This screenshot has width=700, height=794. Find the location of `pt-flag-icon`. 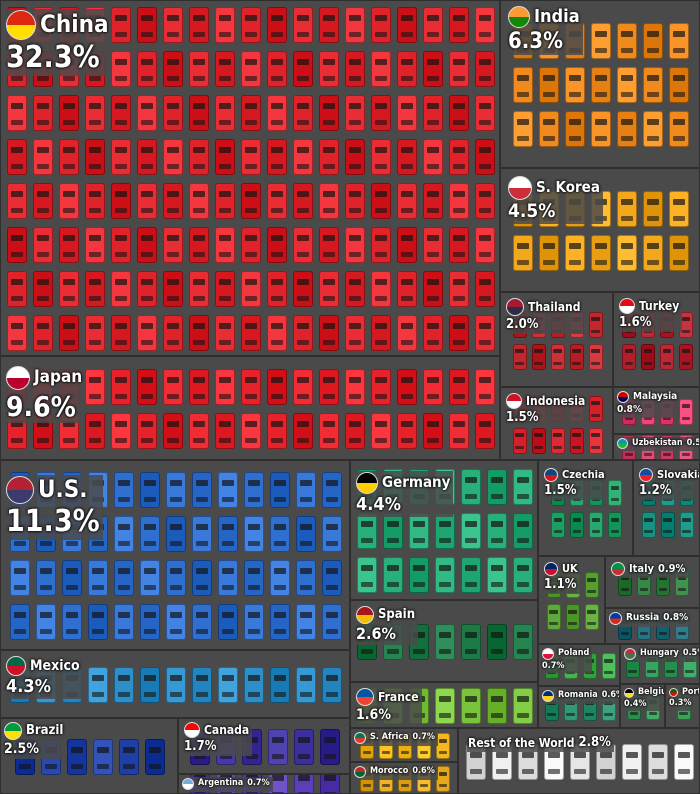

pt-flag-icon is located at coordinates (673, 693).